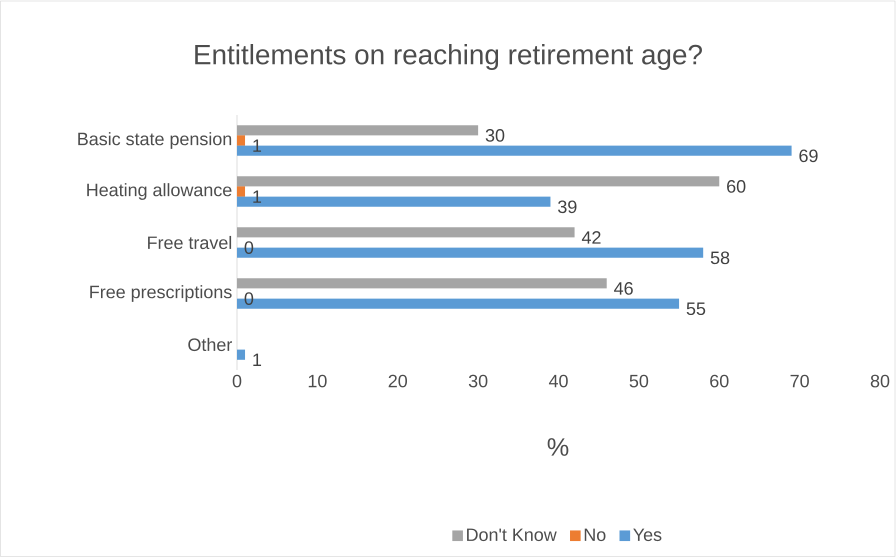  I want to click on x-tick-label: 70, so click(799, 381).